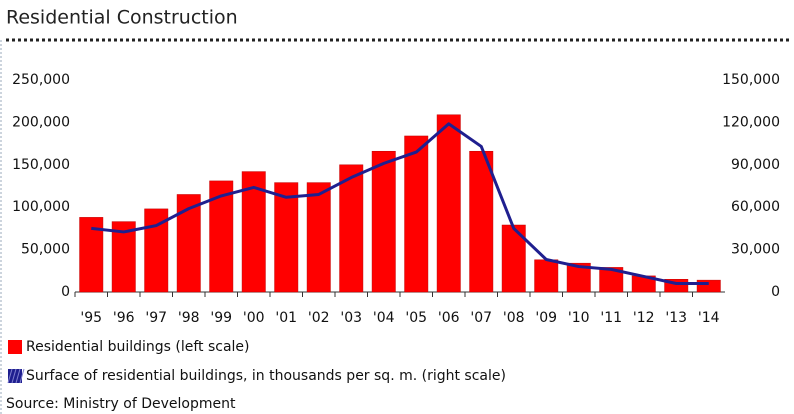 The width and height of the screenshot is (794, 414). I want to click on y2-tick-label: 90,000, so click(755, 165).